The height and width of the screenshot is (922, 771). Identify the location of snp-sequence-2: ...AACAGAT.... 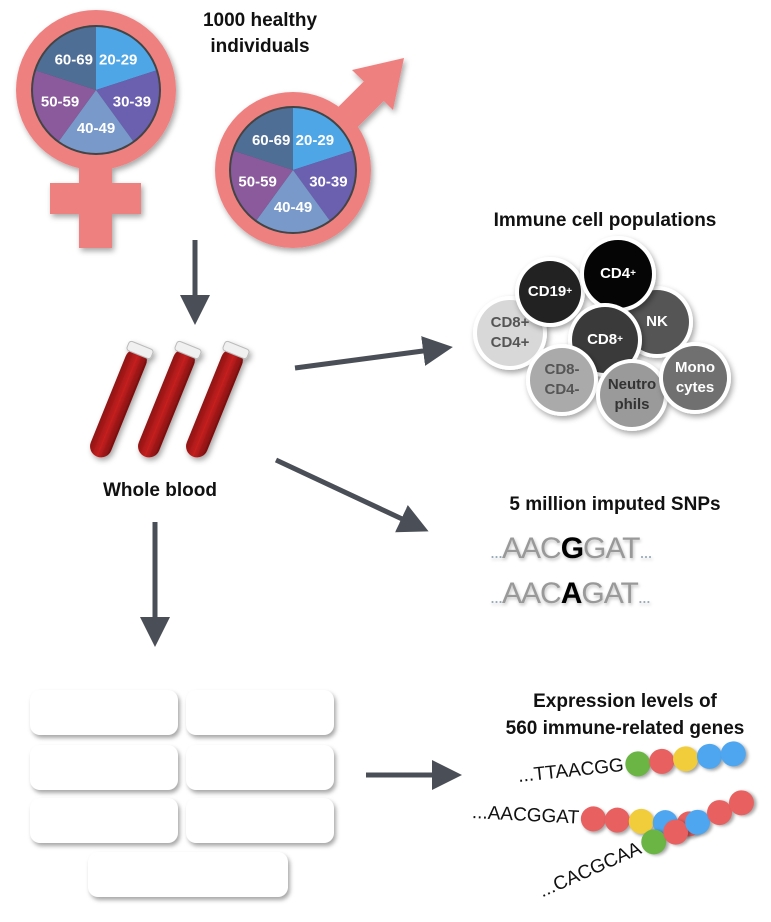
(570, 593).